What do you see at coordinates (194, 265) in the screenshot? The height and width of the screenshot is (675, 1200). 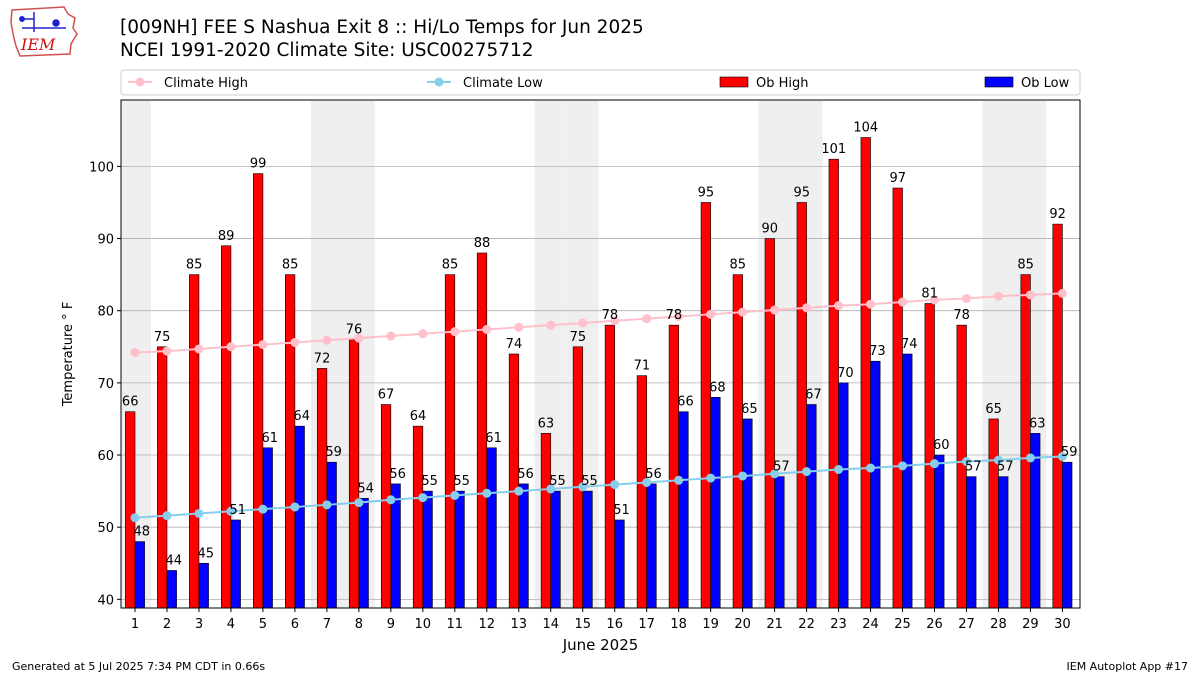 I see `ob-high-label: 85` at bounding box center [194, 265].